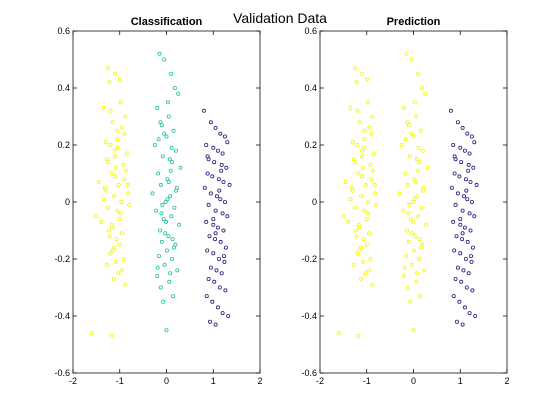 This screenshot has width=560, height=420. I want to click on y-tick-label: 0.2, so click(63, 145).